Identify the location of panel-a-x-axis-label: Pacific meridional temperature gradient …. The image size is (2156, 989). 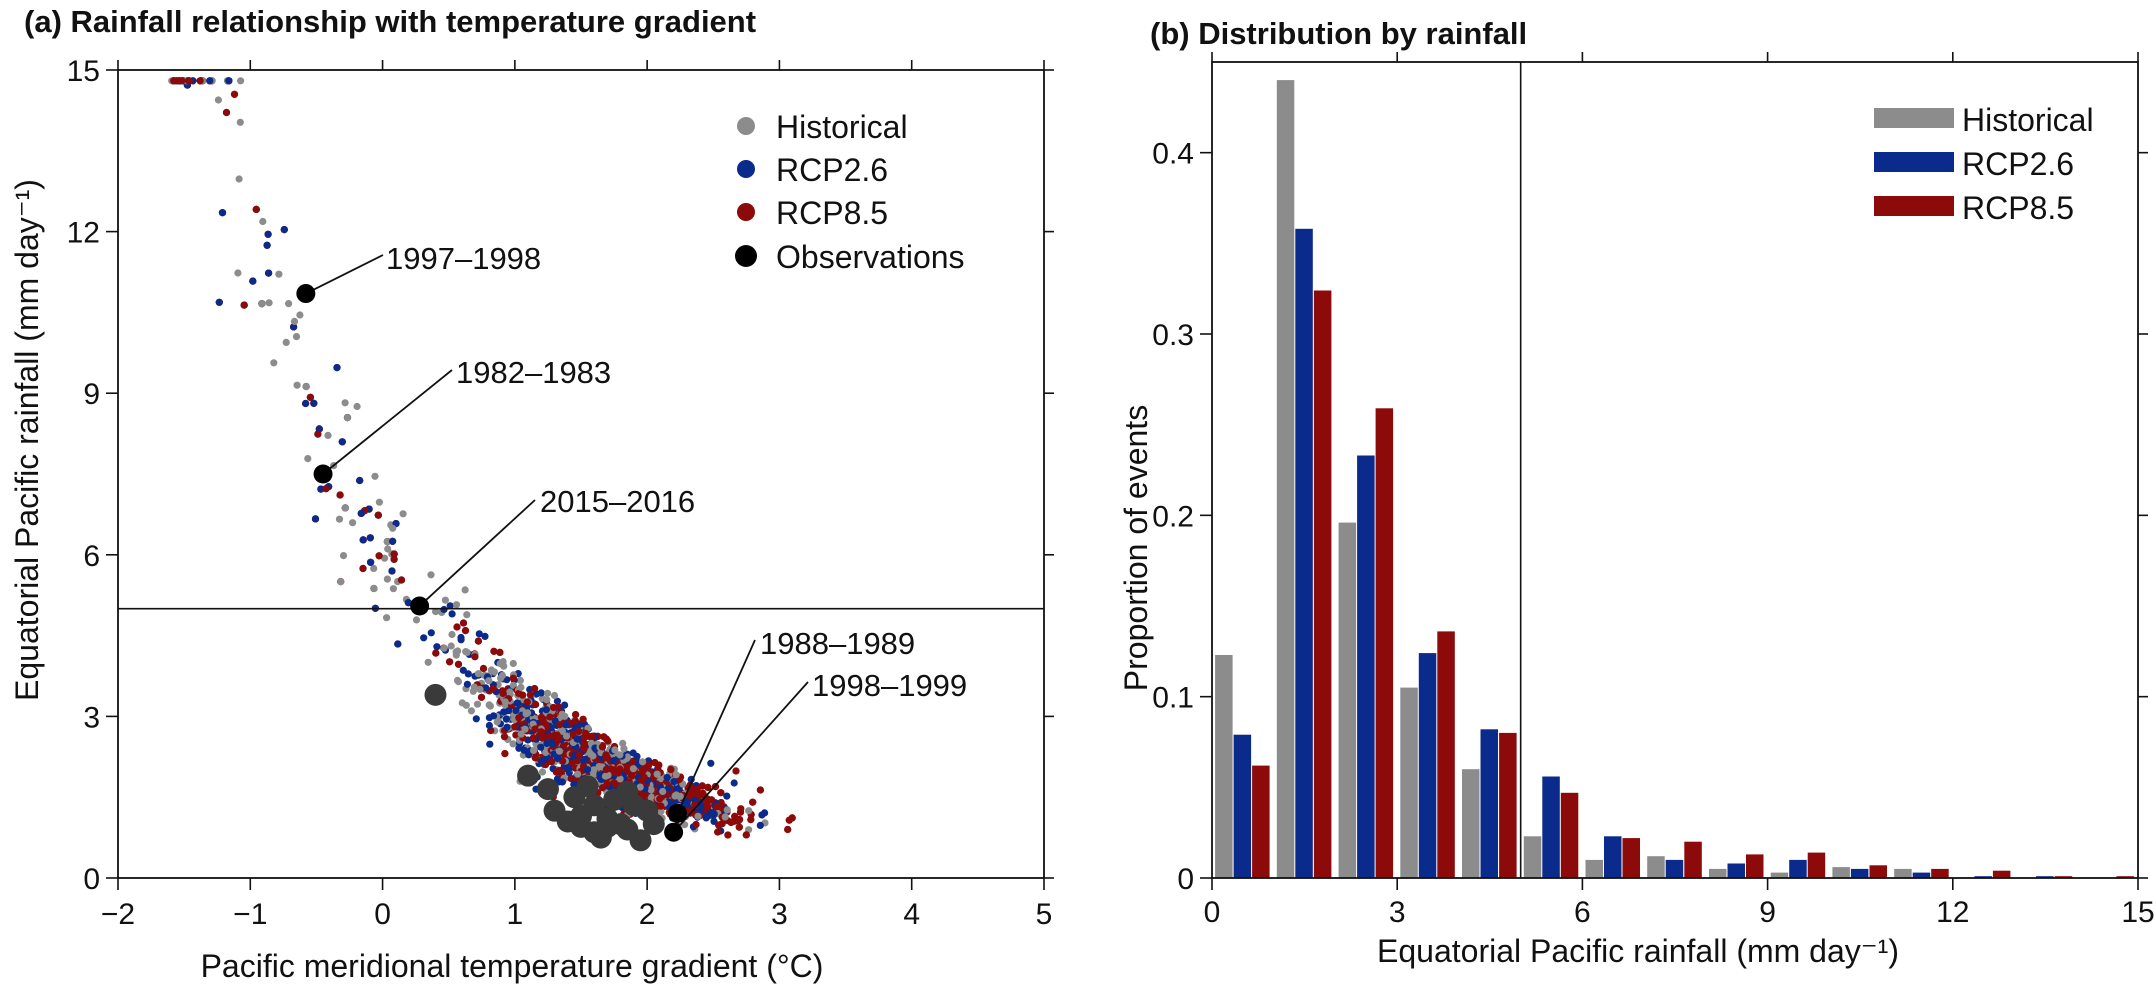
(512, 966).